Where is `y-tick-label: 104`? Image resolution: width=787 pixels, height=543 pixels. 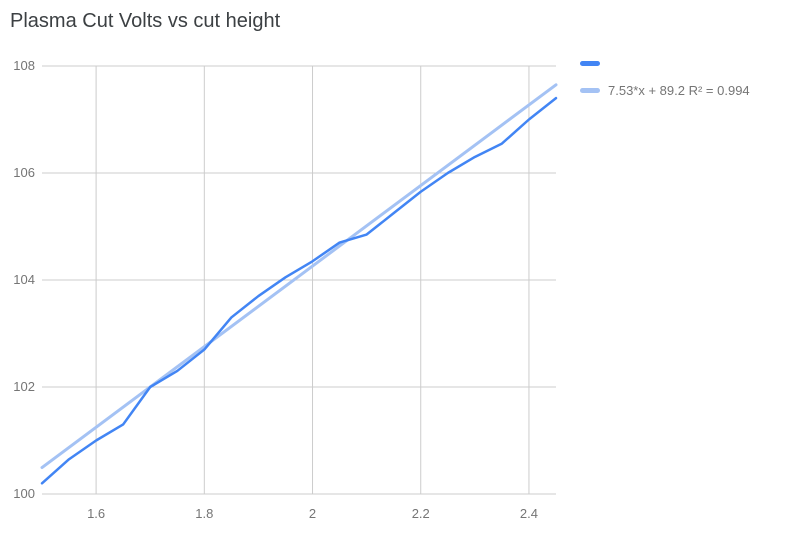
y-tick-label: 104 is located at coordinates (24, 279).